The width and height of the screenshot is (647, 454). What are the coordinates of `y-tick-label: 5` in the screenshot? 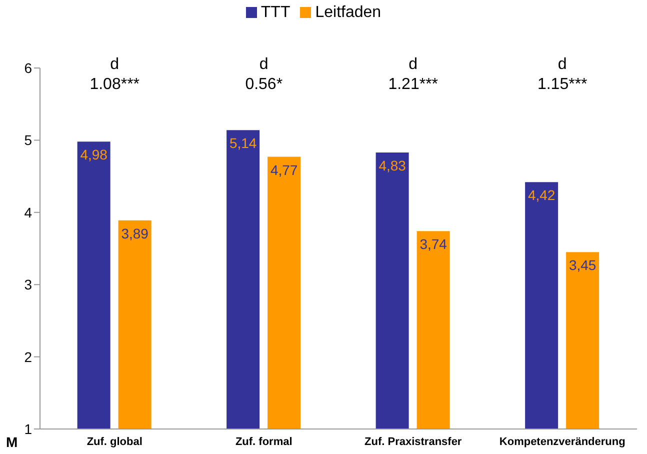 It's located at (28, 140).